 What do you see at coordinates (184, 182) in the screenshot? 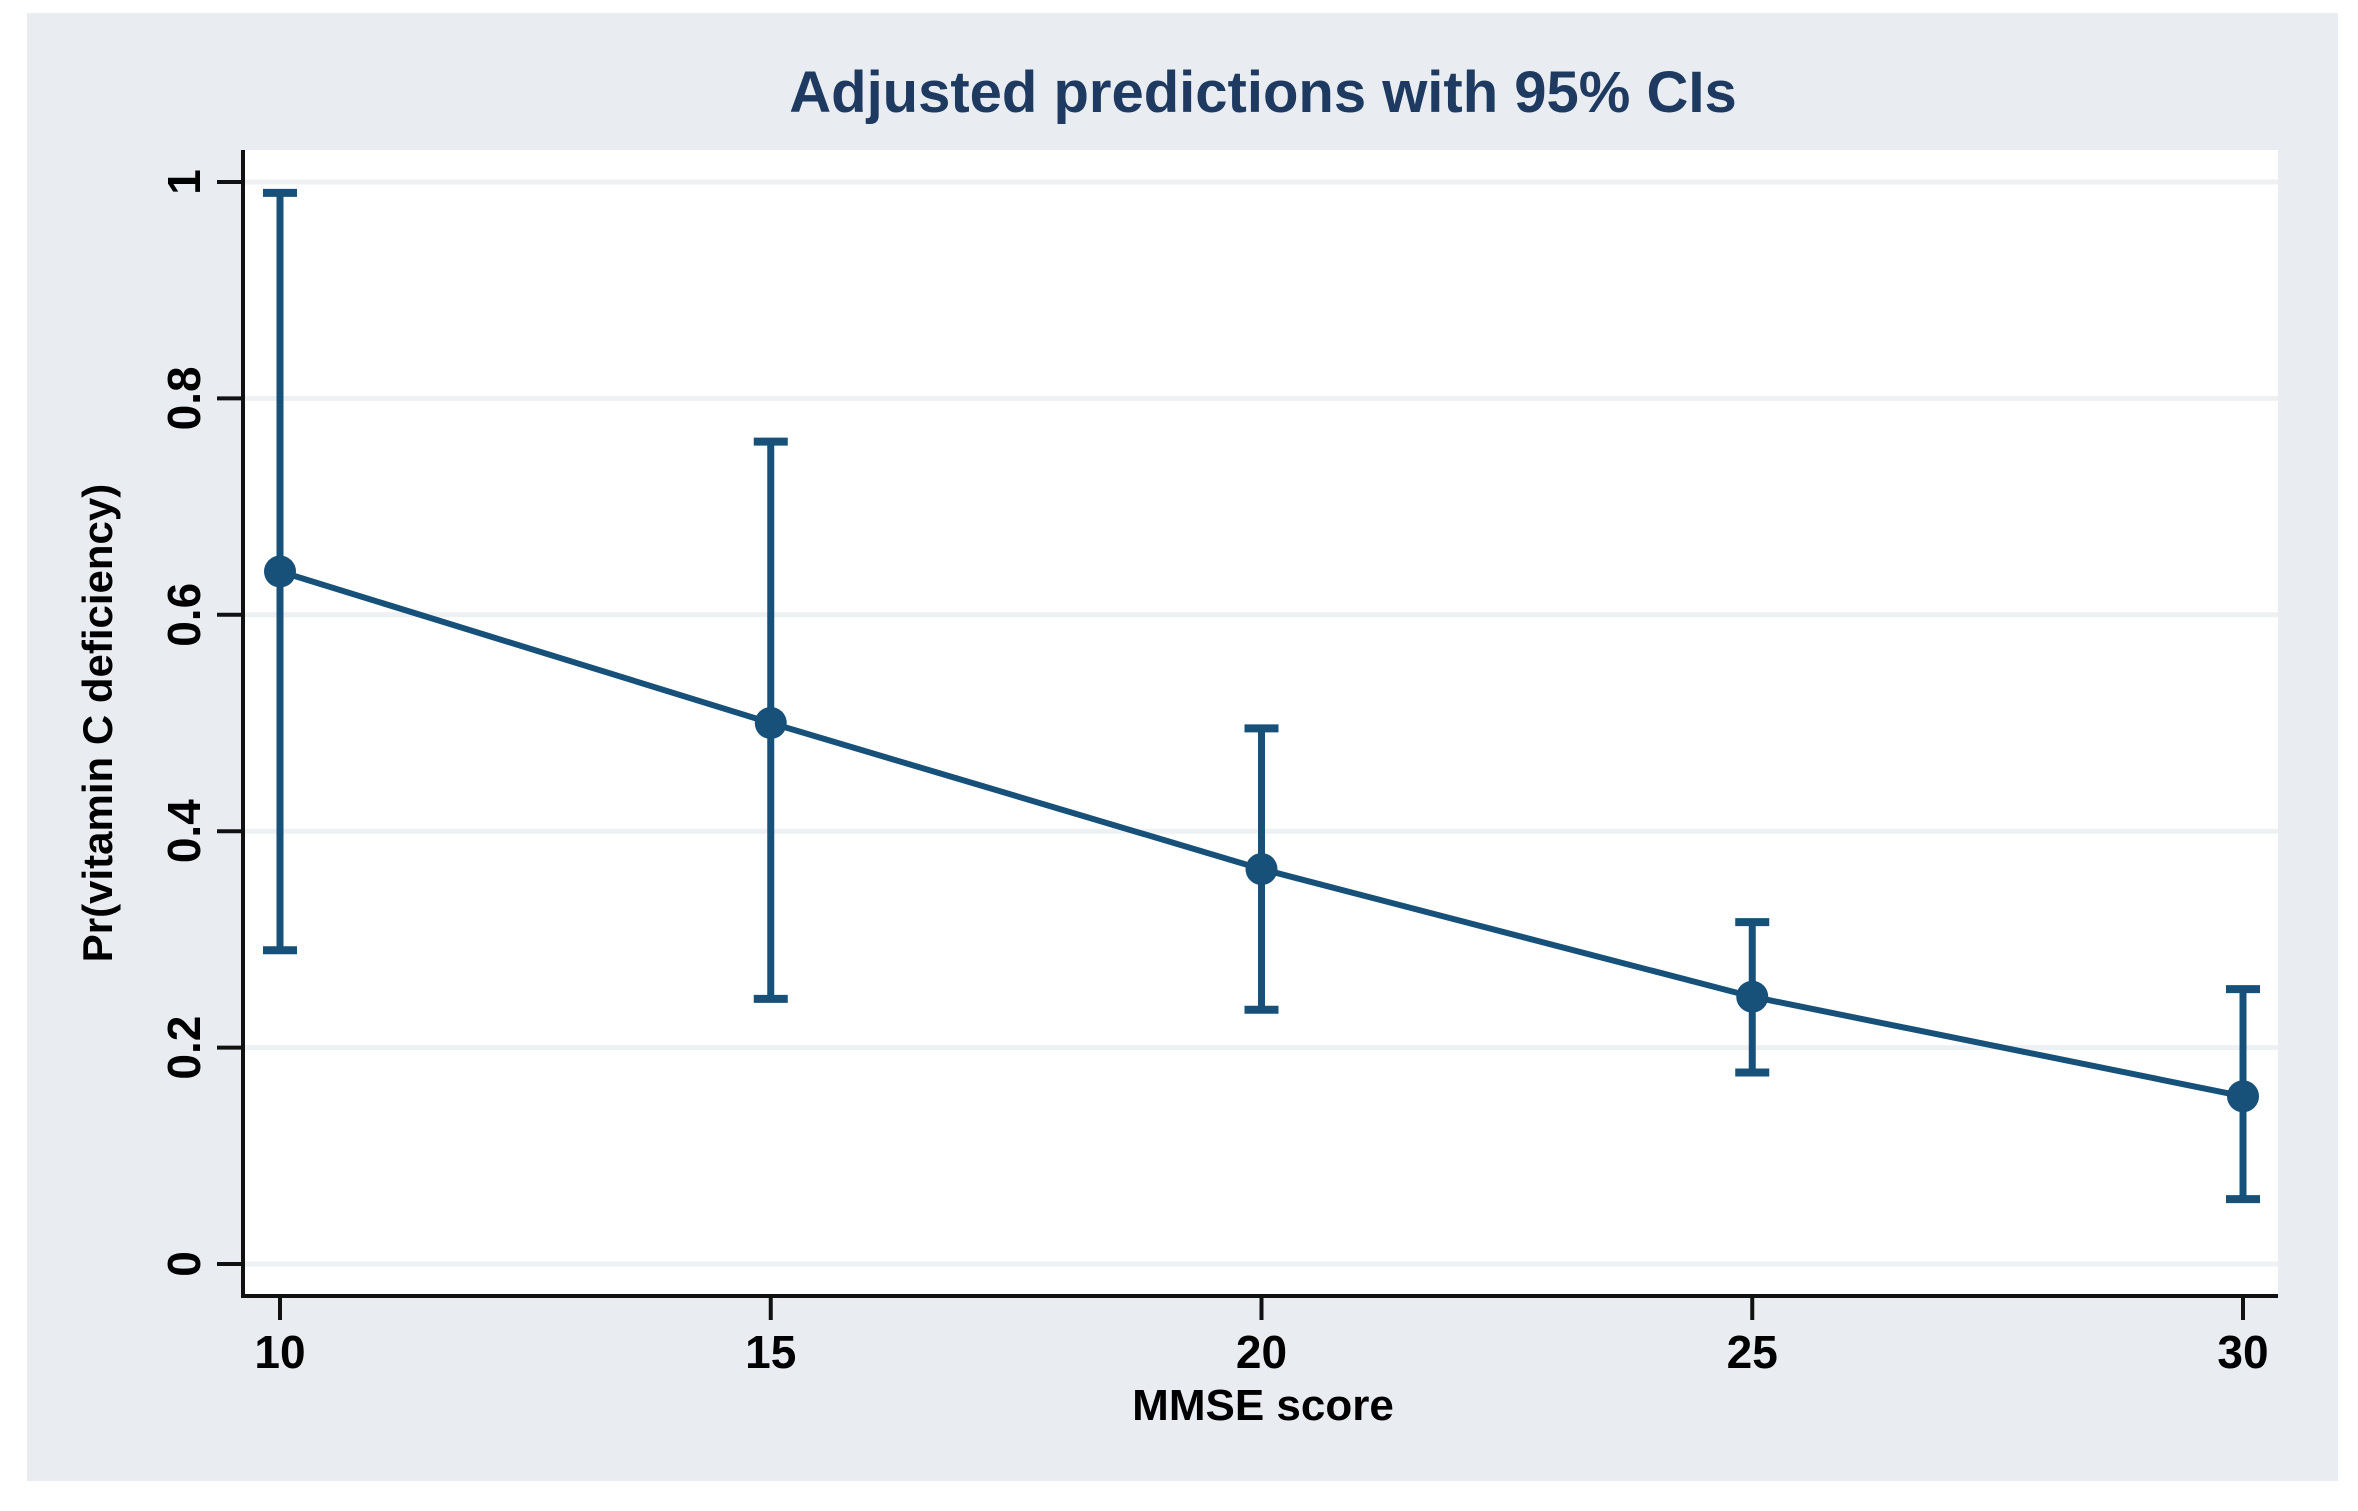
I see `y-tick-label: 1` at bounding box center [184, 182].